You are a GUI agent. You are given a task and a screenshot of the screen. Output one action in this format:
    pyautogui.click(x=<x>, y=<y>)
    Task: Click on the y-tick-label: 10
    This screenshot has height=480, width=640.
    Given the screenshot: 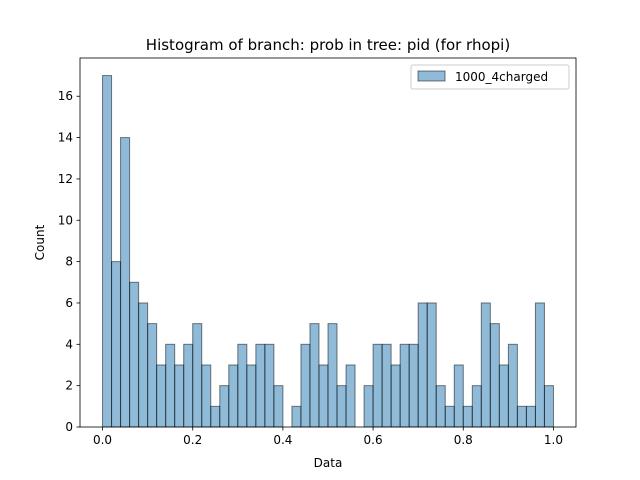 What is the action you would take?
    pyautogui.click(x=65, y=220)
    